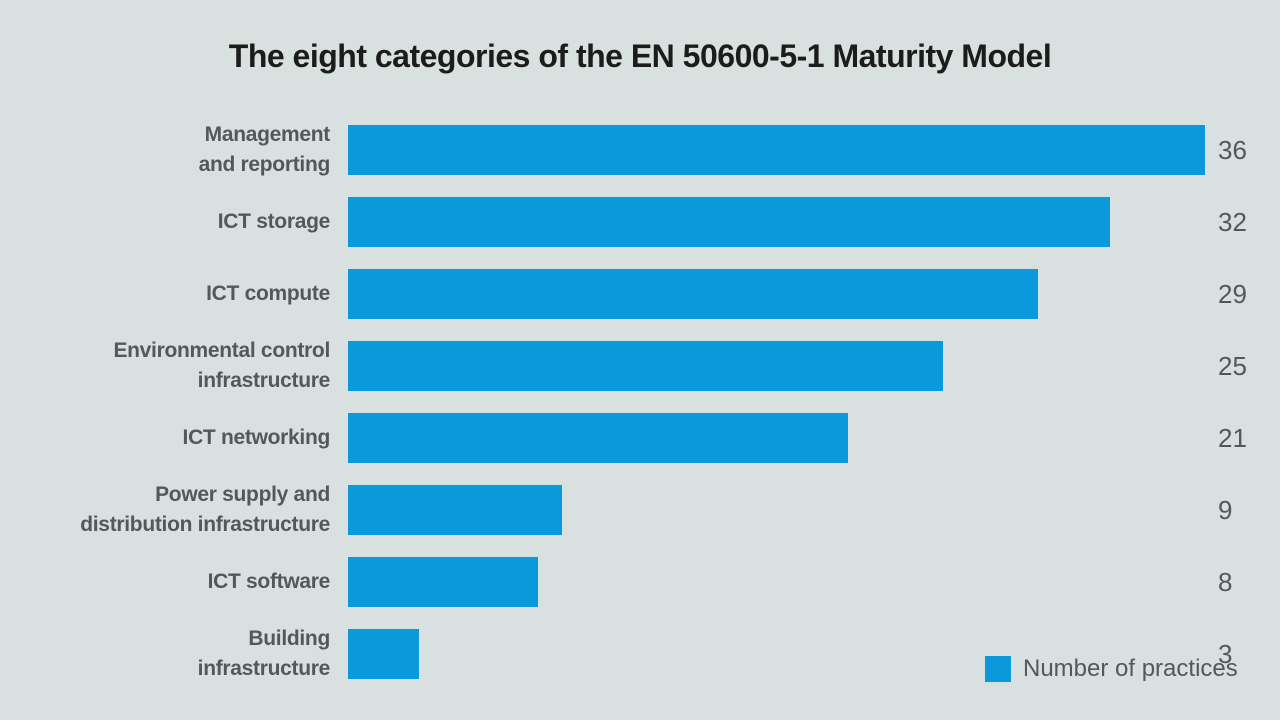 Image resolution: width=1280 pixels, height=720 pixels. What do you see at coordinates (274, 221) in the screenshot?
I see `category-label: ICT storage` at bounding box center [274, 221].